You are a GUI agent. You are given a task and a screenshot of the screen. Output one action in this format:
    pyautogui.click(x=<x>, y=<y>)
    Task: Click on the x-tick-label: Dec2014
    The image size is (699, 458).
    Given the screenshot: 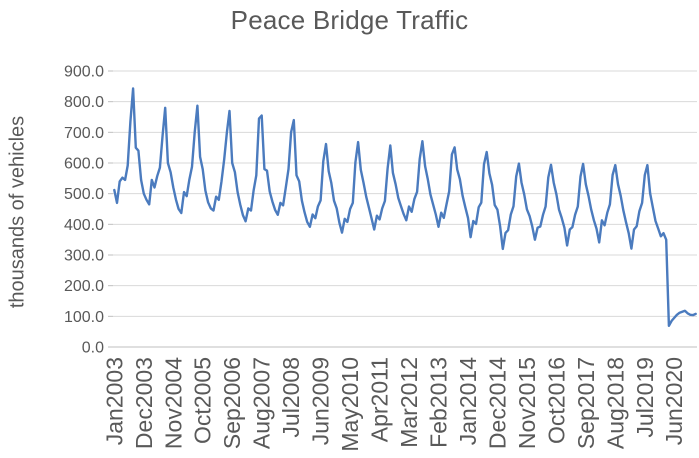 What is the action you would take?
    pyautogui.click(x=497, y=403)
    